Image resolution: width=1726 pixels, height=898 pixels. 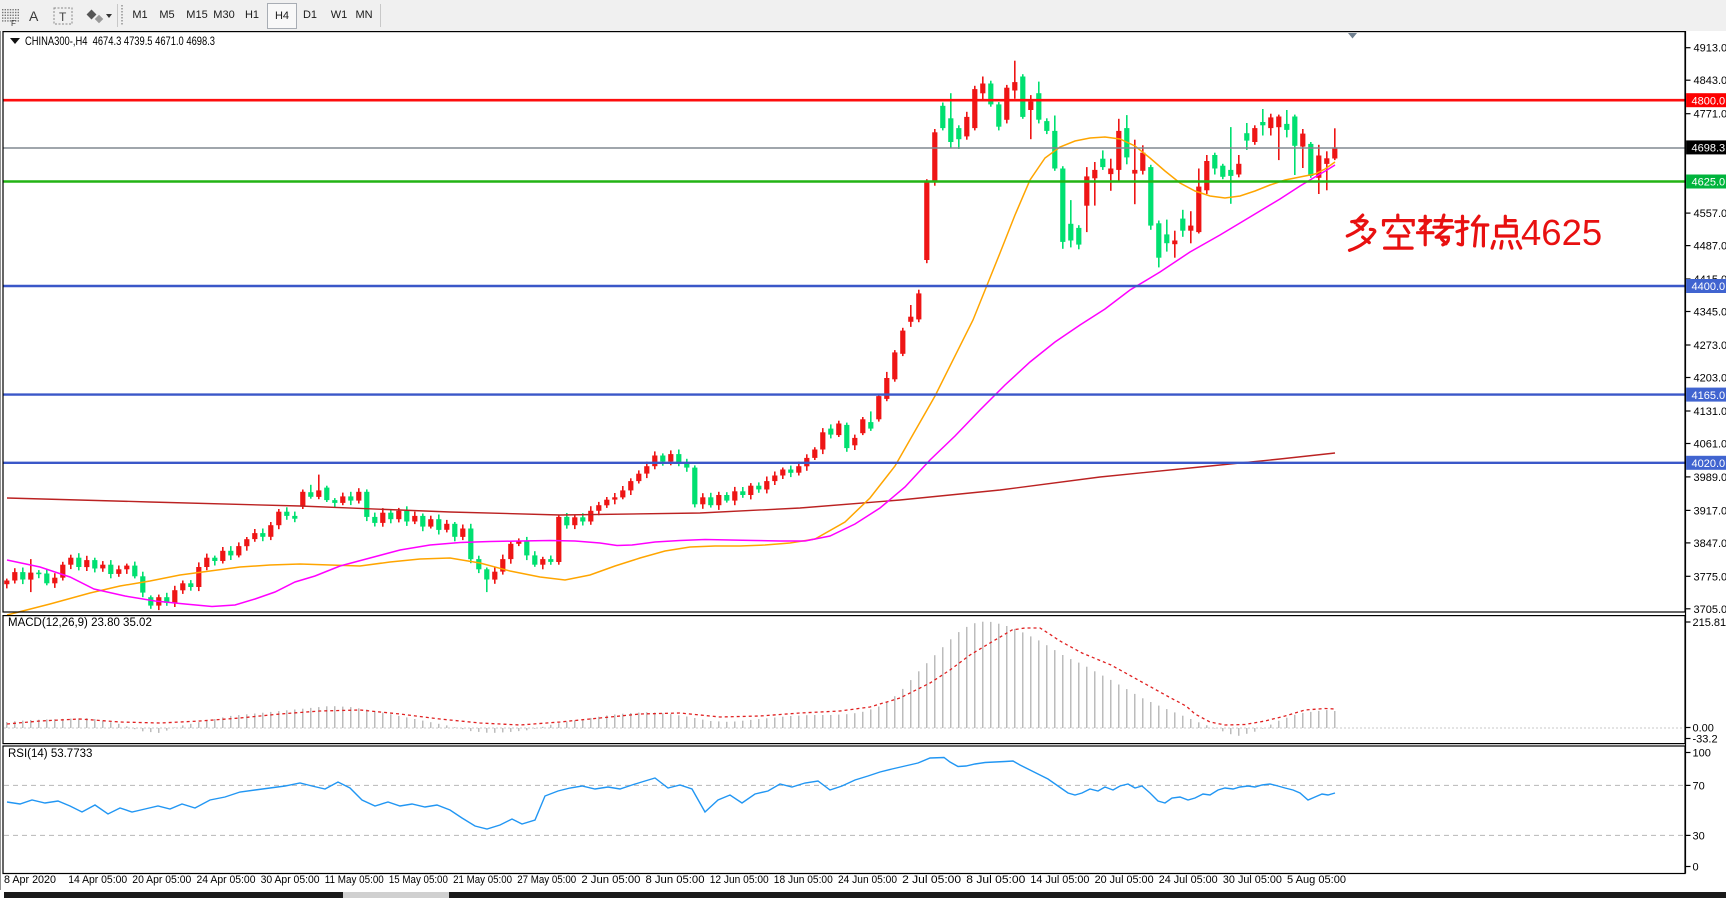 I want to click on svg-text: 30 Apr 05:00, so click(x=290, y=880).